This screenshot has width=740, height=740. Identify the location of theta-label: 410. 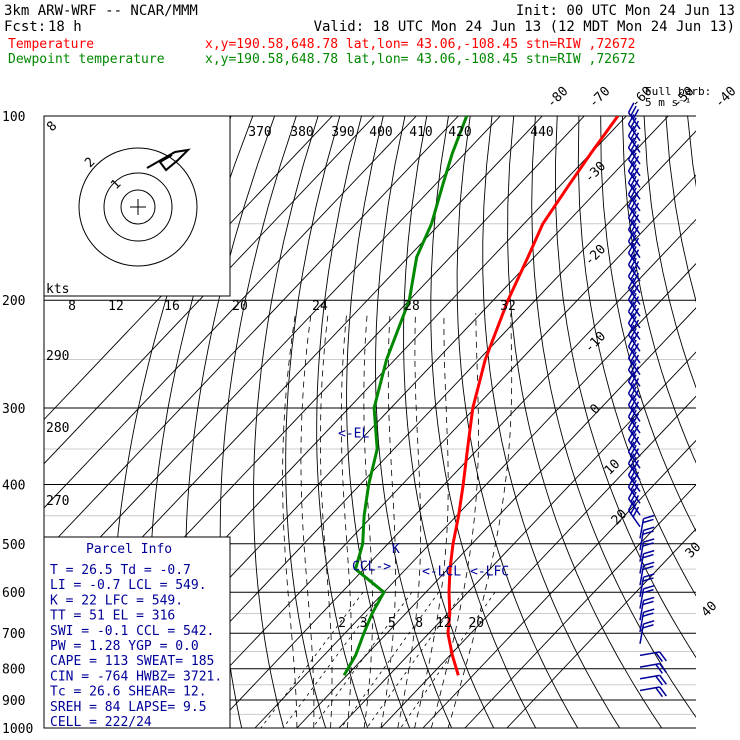
(420, 132).